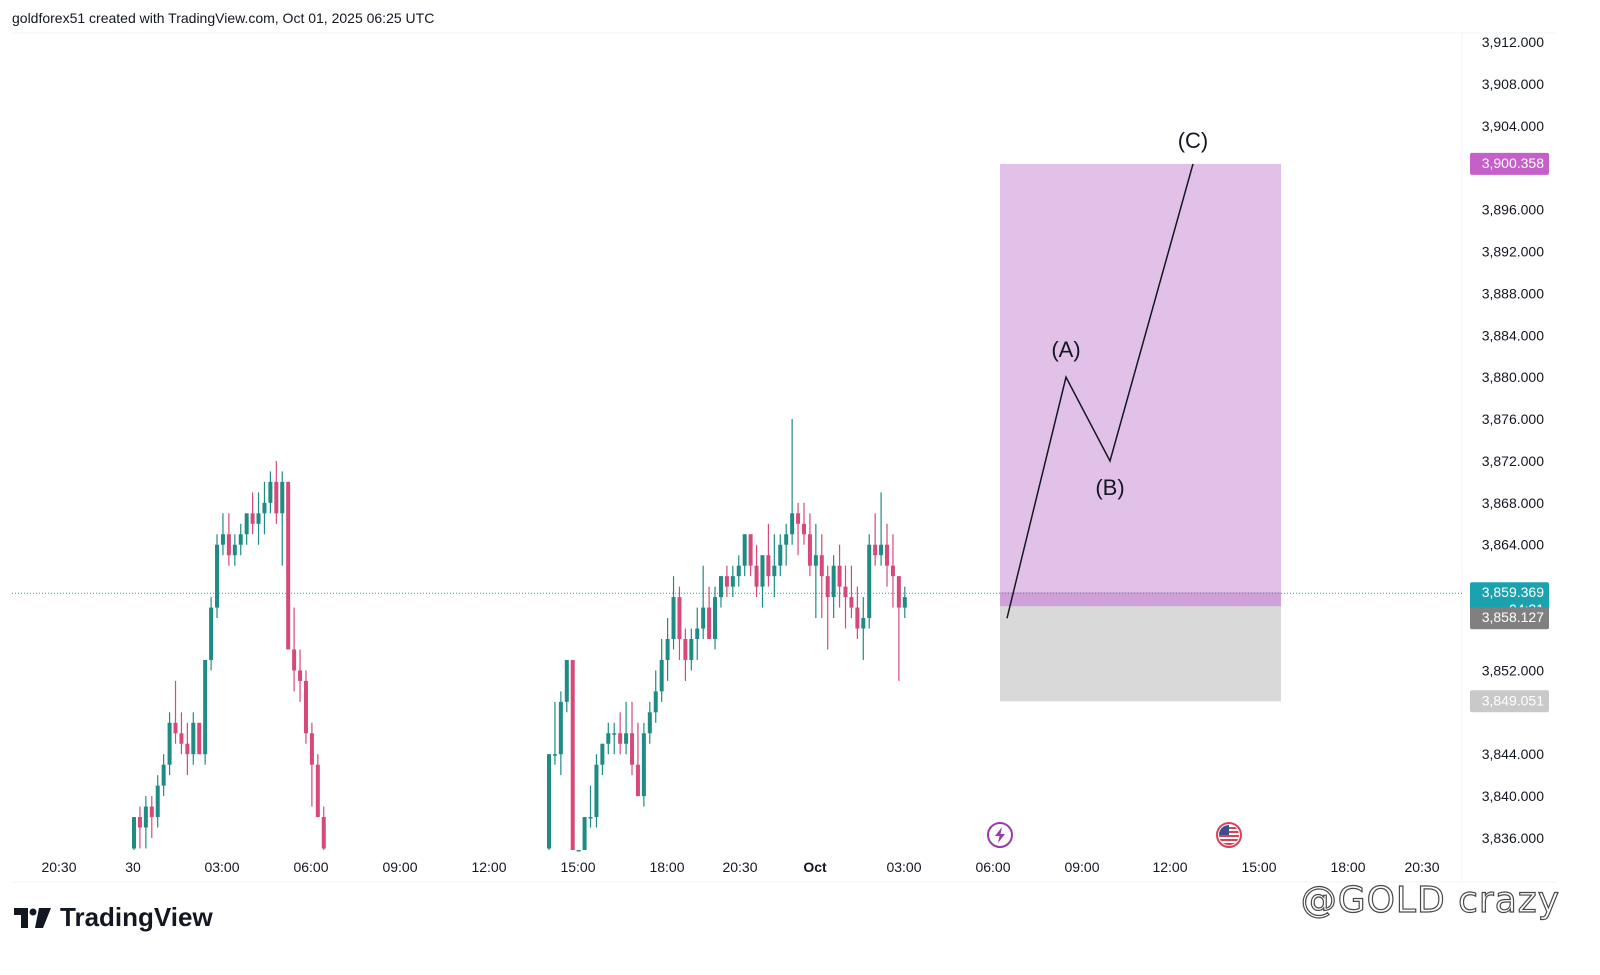 This screenshot has width=1600, height=975. I want to click on target-zone, so click(1140, 385).